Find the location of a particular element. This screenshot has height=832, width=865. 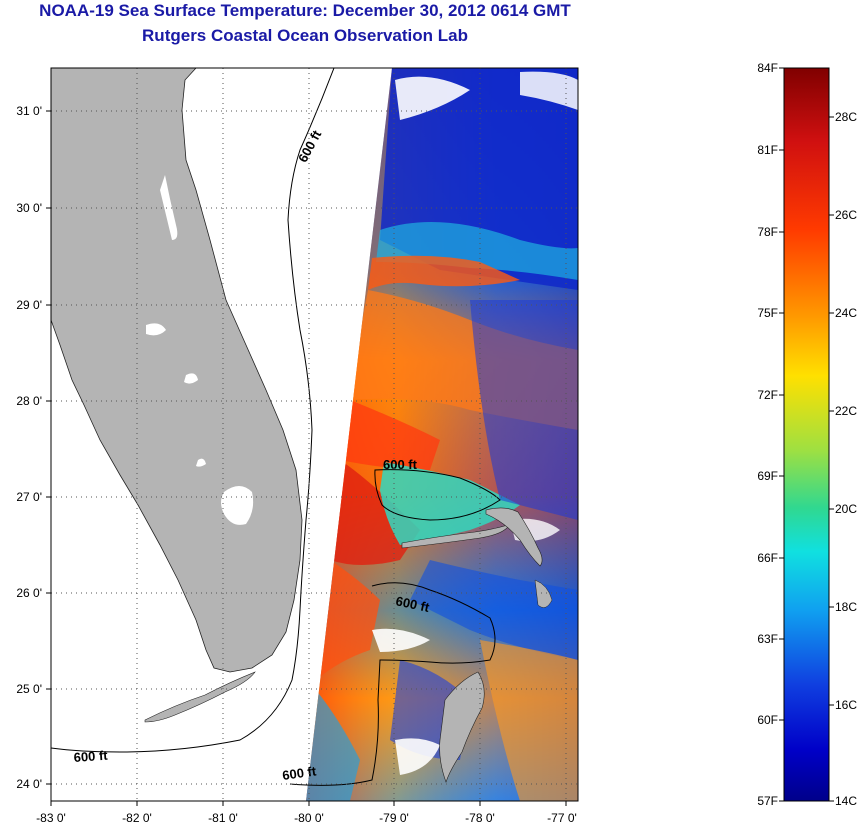

lat-tick-label: 29 0' is located at coordinates (29, 305).